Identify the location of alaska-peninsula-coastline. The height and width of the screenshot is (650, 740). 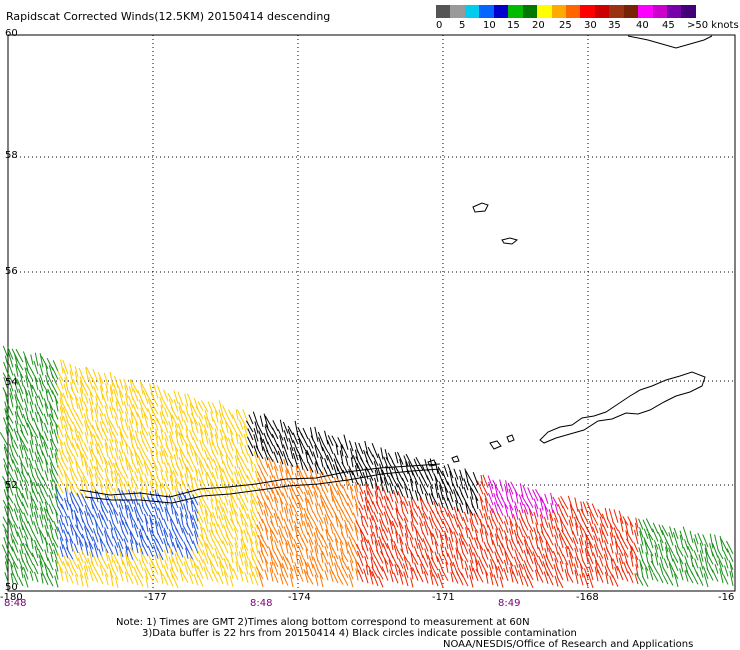
(622, 407).